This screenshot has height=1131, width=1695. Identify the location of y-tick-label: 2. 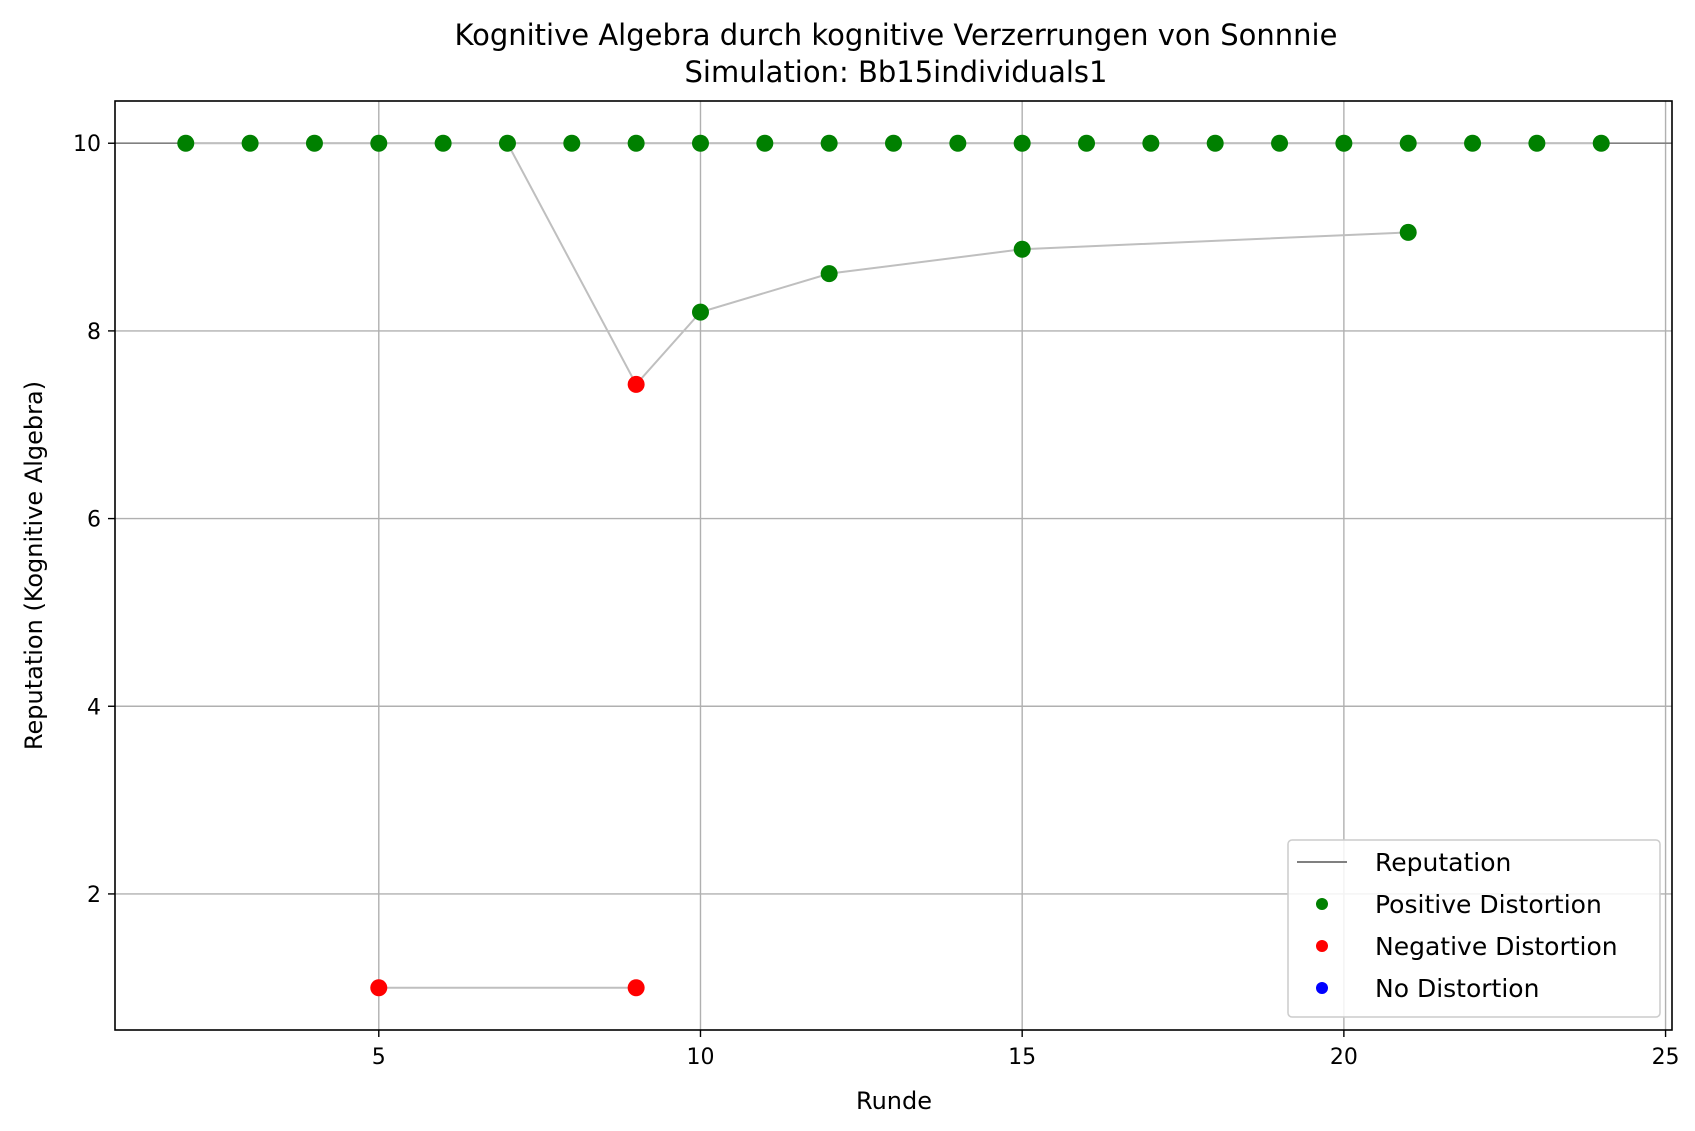
(94, 895).